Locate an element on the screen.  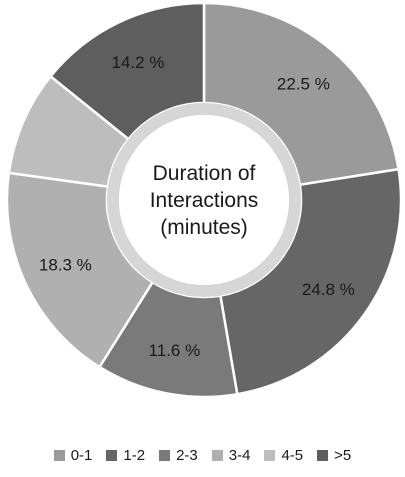
legend-label: 1-2 is located at coordinates (134, 455).